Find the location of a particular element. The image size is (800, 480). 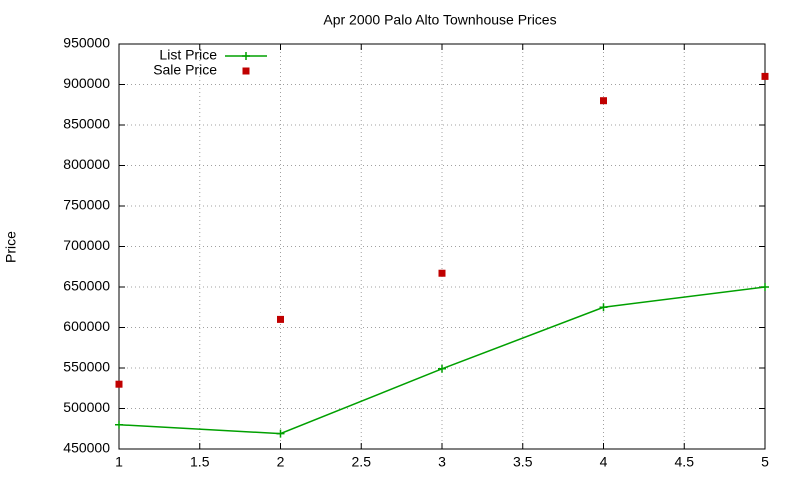

y-tick-label: 950000 is located at coordinates (86, 43).